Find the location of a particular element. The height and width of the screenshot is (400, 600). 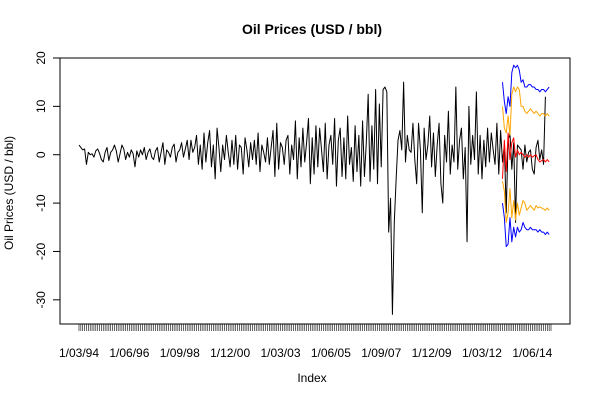

x-tick-label: 1/03/03 is located at coordinates (280, 353).